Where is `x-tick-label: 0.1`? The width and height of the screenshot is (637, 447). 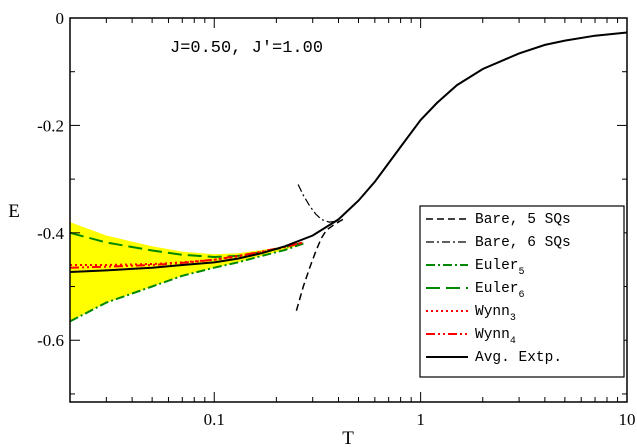
x-tick-label: 0.1 is located at coordinates (214, 419).